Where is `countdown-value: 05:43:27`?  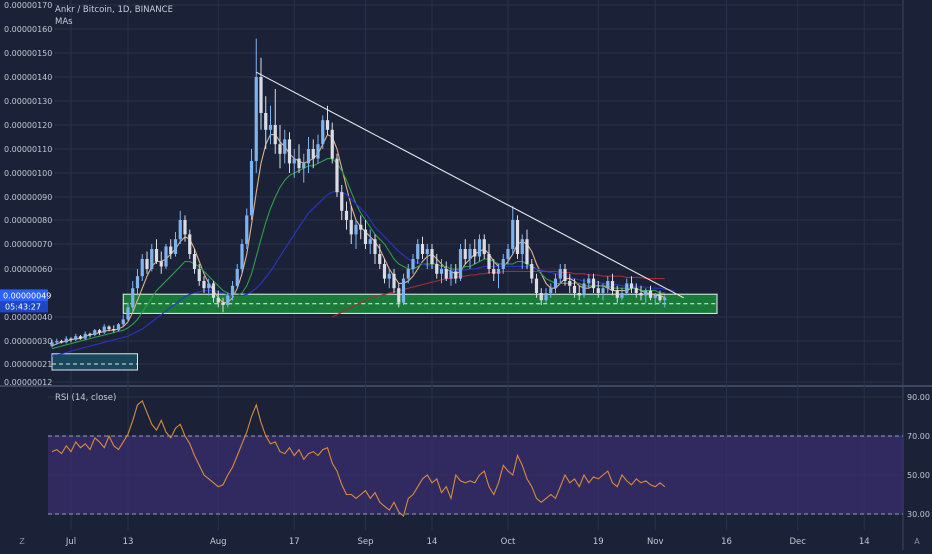
countdown-value: 05:43:27 is located at coordinates (23, 306).